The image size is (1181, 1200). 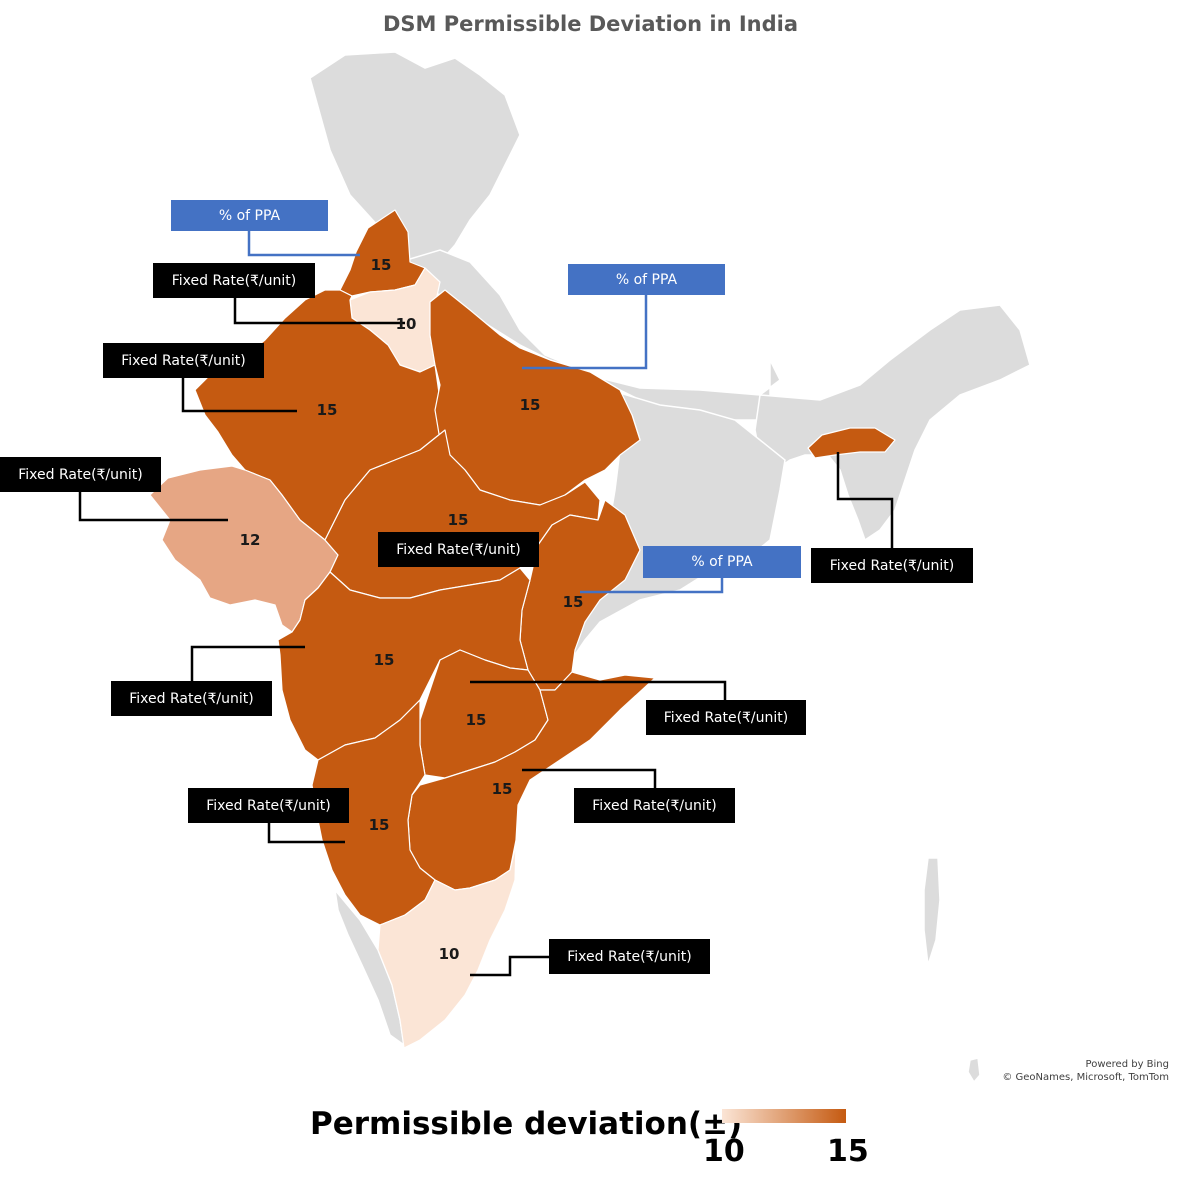 What do you see at coordinates (381, 265) in the screenshot?
I see `value-punjab: 15` at bounding box center [381, 265].